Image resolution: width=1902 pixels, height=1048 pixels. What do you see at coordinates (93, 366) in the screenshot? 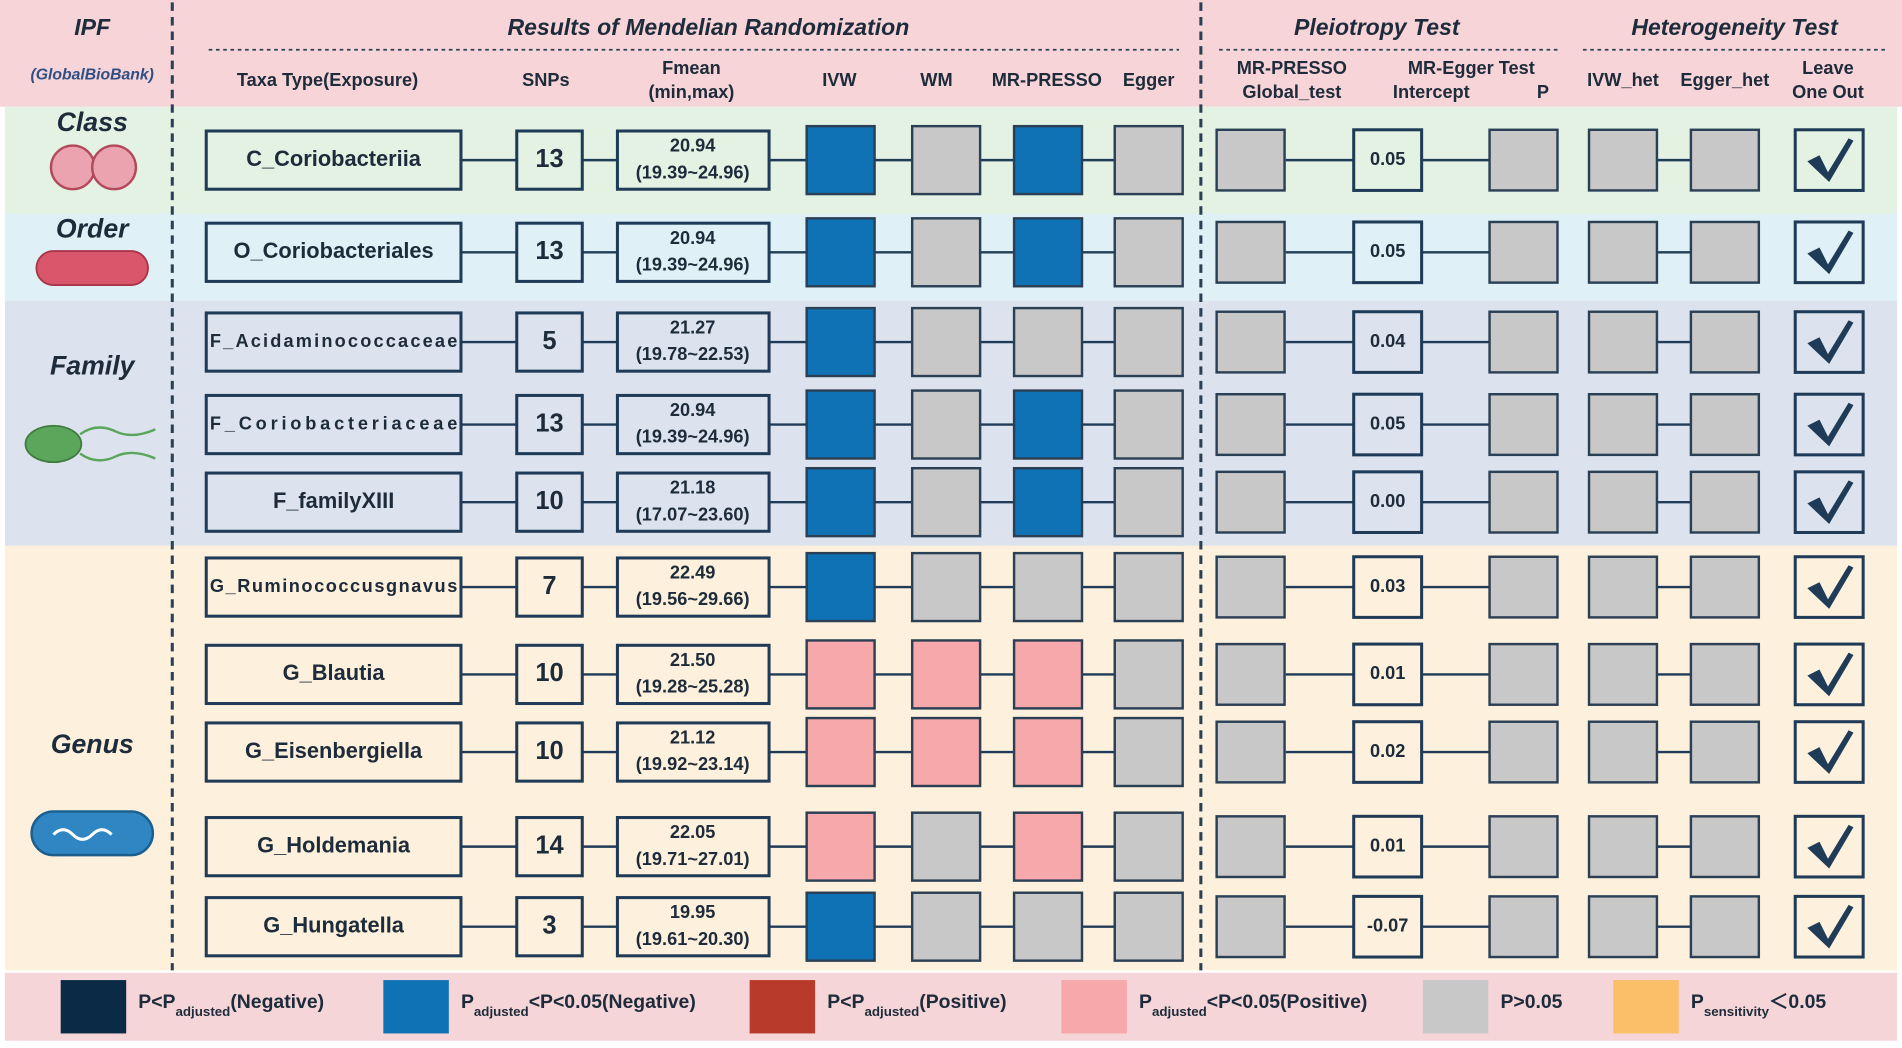
I see `group-label: Family` at bounding box center [93, 366].